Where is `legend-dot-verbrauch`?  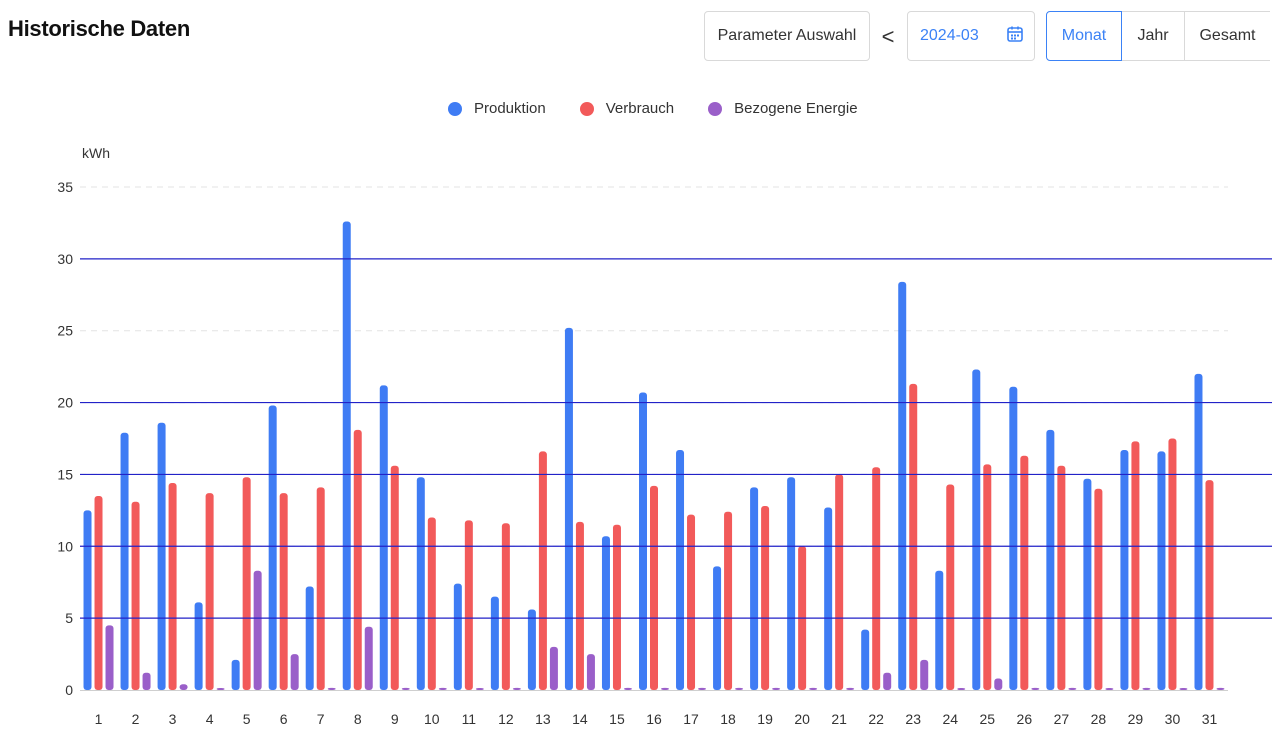 legend-dot-verbrauch is located at coordinates (586, 108).